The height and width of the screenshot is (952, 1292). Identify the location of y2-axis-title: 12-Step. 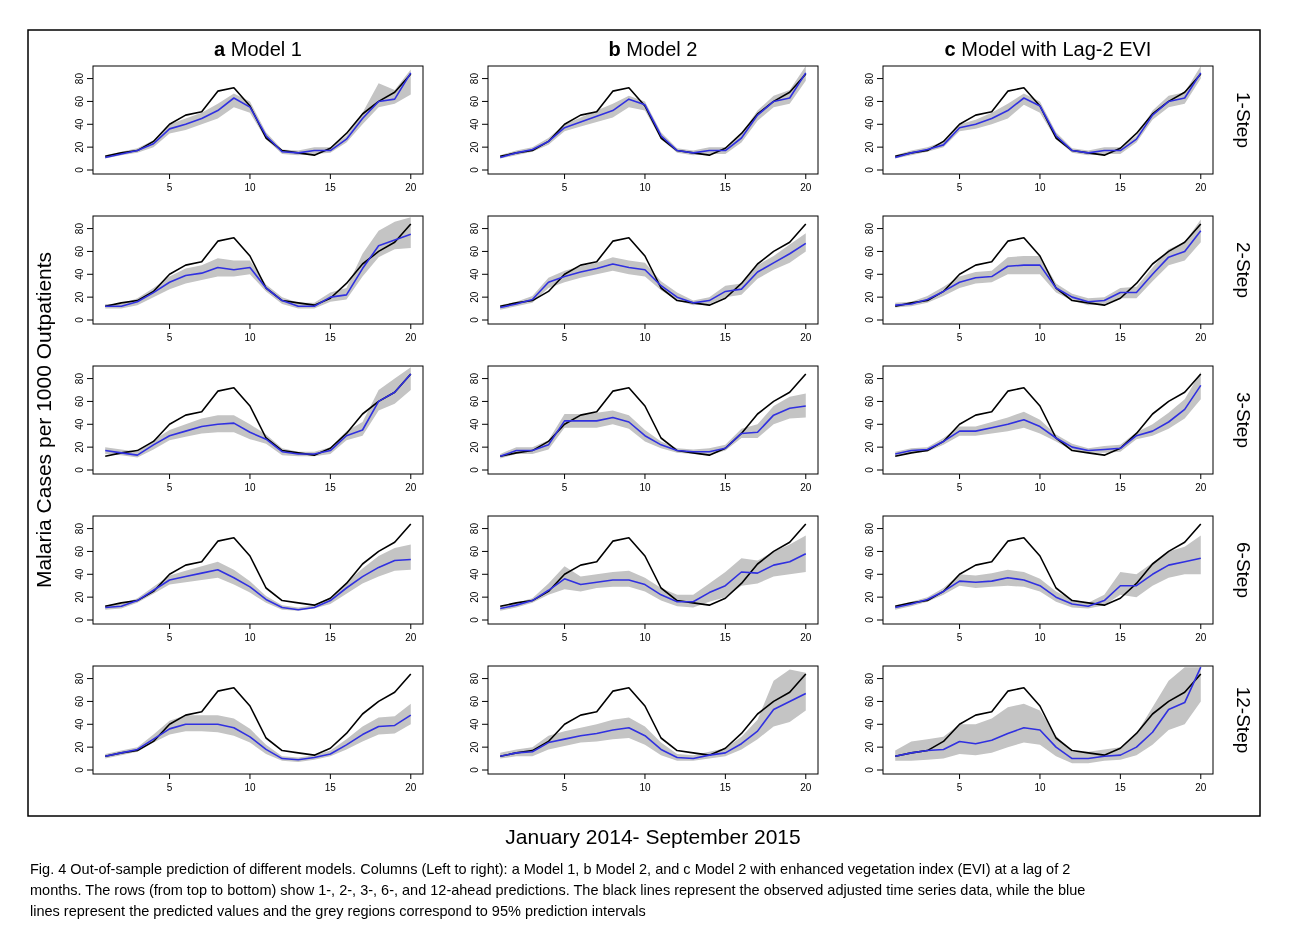
(1243, 720).